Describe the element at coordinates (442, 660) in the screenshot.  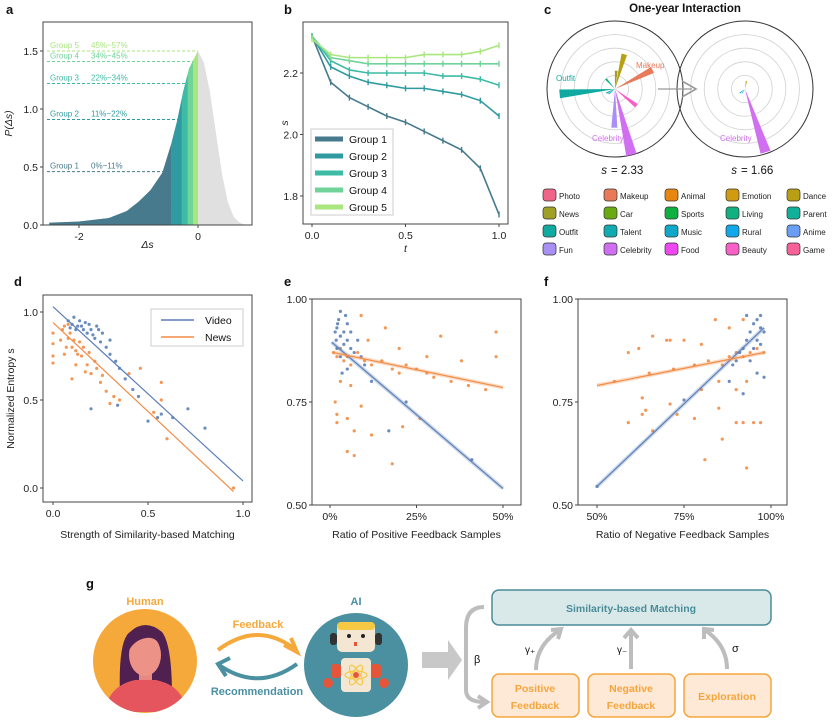
I see `flow-arrow-icon` at that location.